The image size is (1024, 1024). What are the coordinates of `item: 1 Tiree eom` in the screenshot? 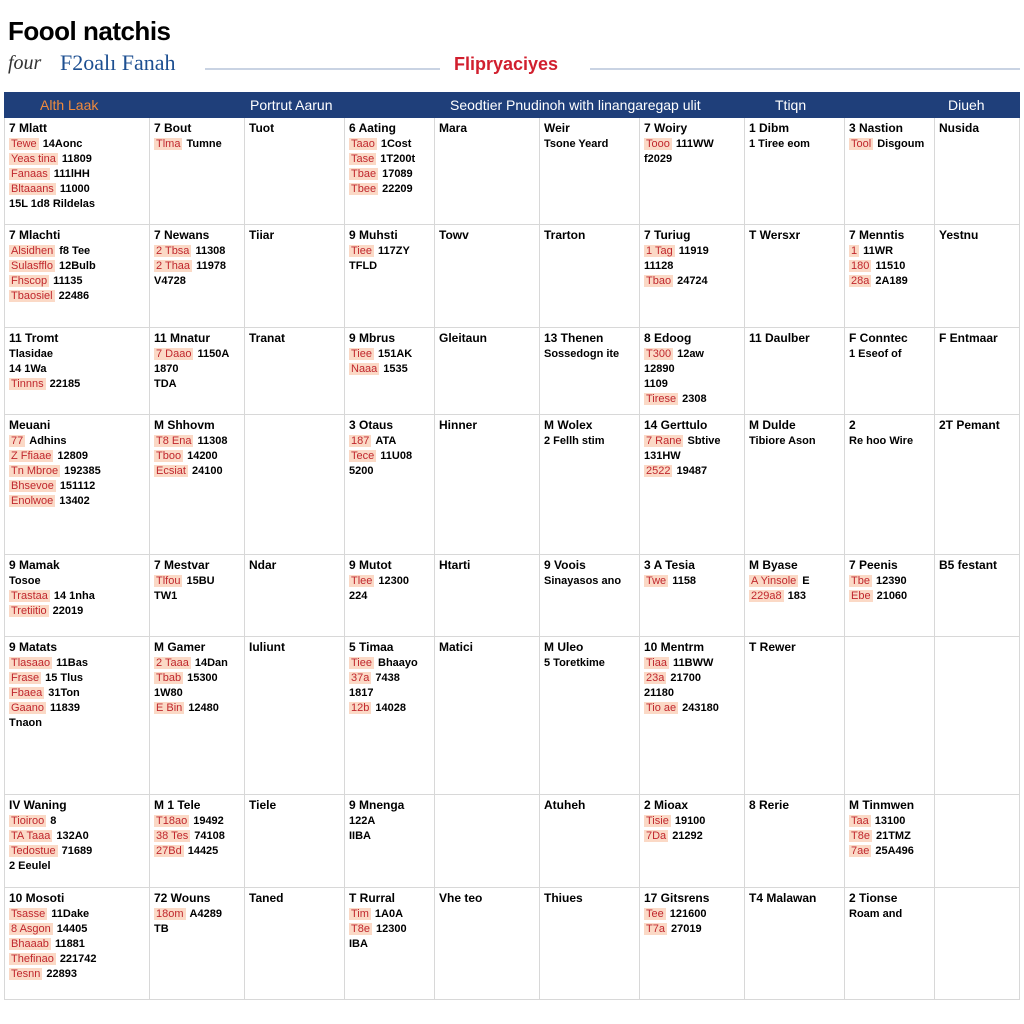 It's located at (779, 144).